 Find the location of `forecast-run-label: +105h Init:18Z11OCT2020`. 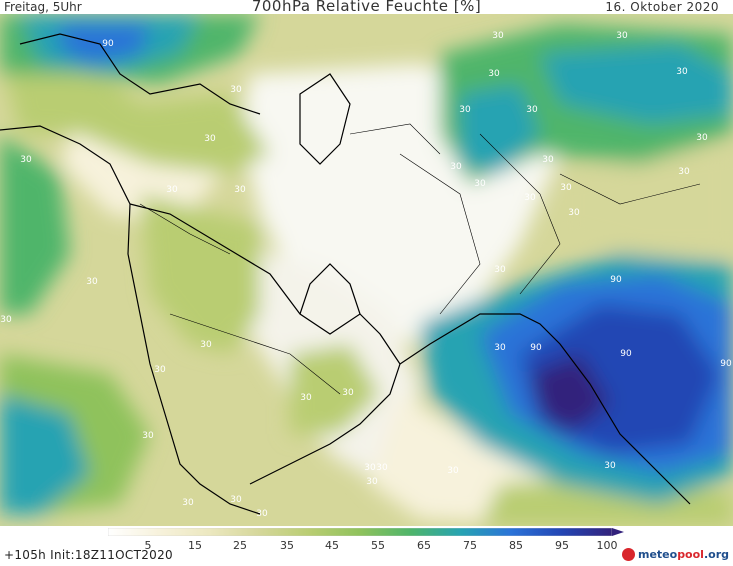

forecast-run-label: +105h Init:18Z11OCT2020 is located at coordinates (88, 555).